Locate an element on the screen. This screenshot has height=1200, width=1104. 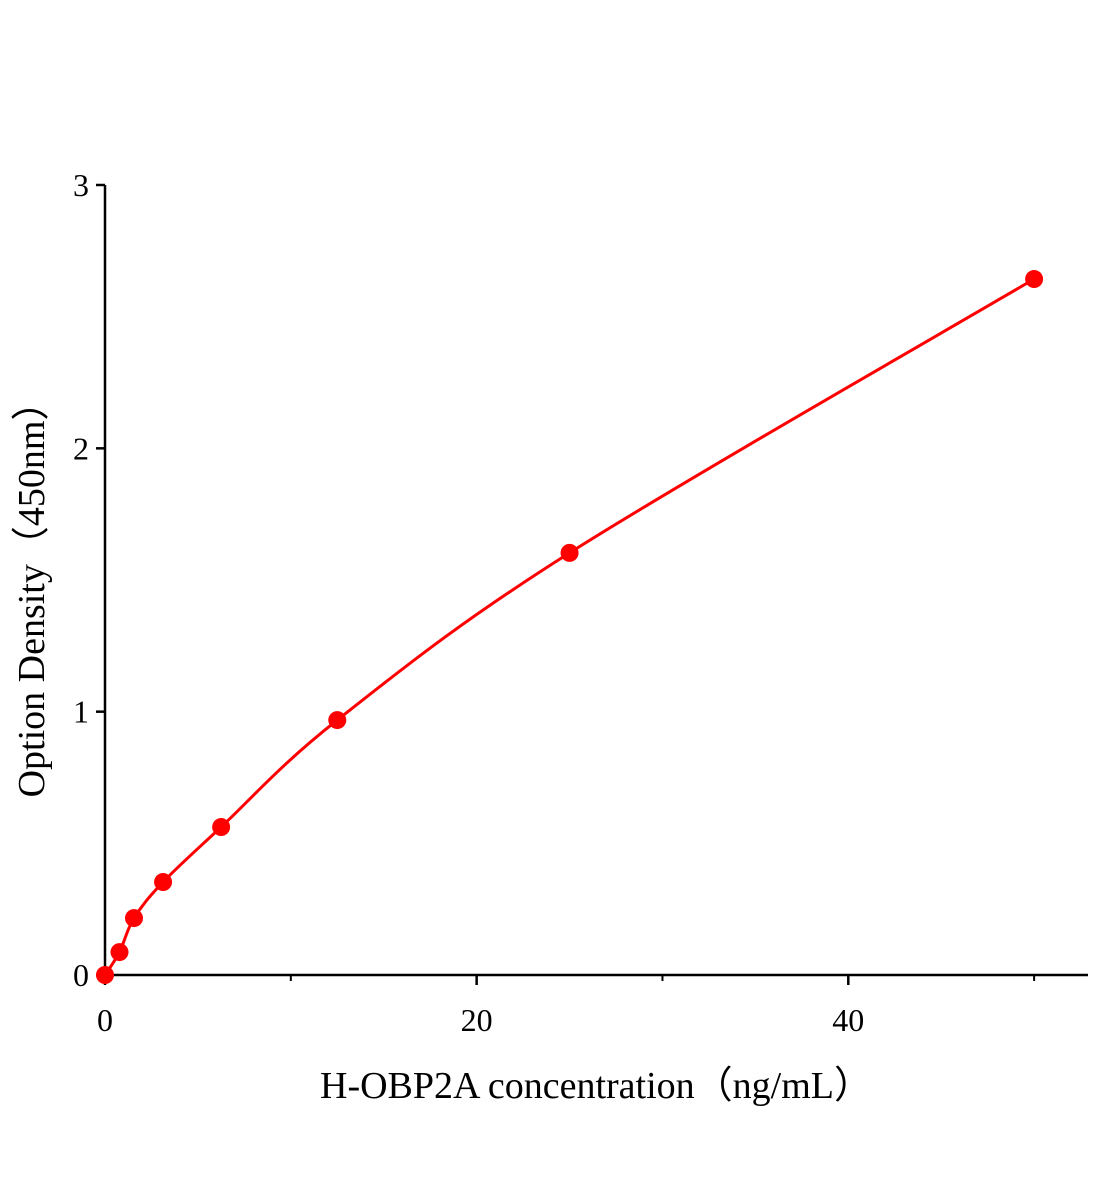
y-tick-label: 0 is located at coordinates (81, 975).